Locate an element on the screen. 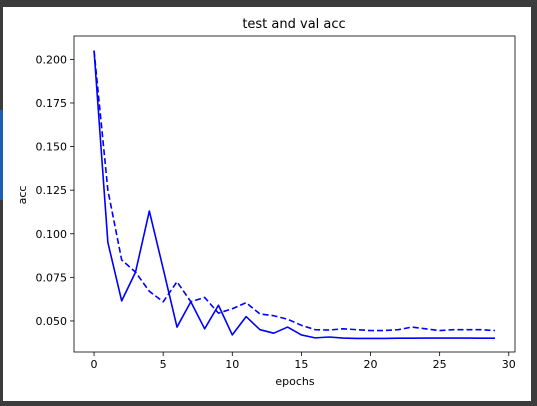  y-axis-label: acc is located at coordinates (22, 195).